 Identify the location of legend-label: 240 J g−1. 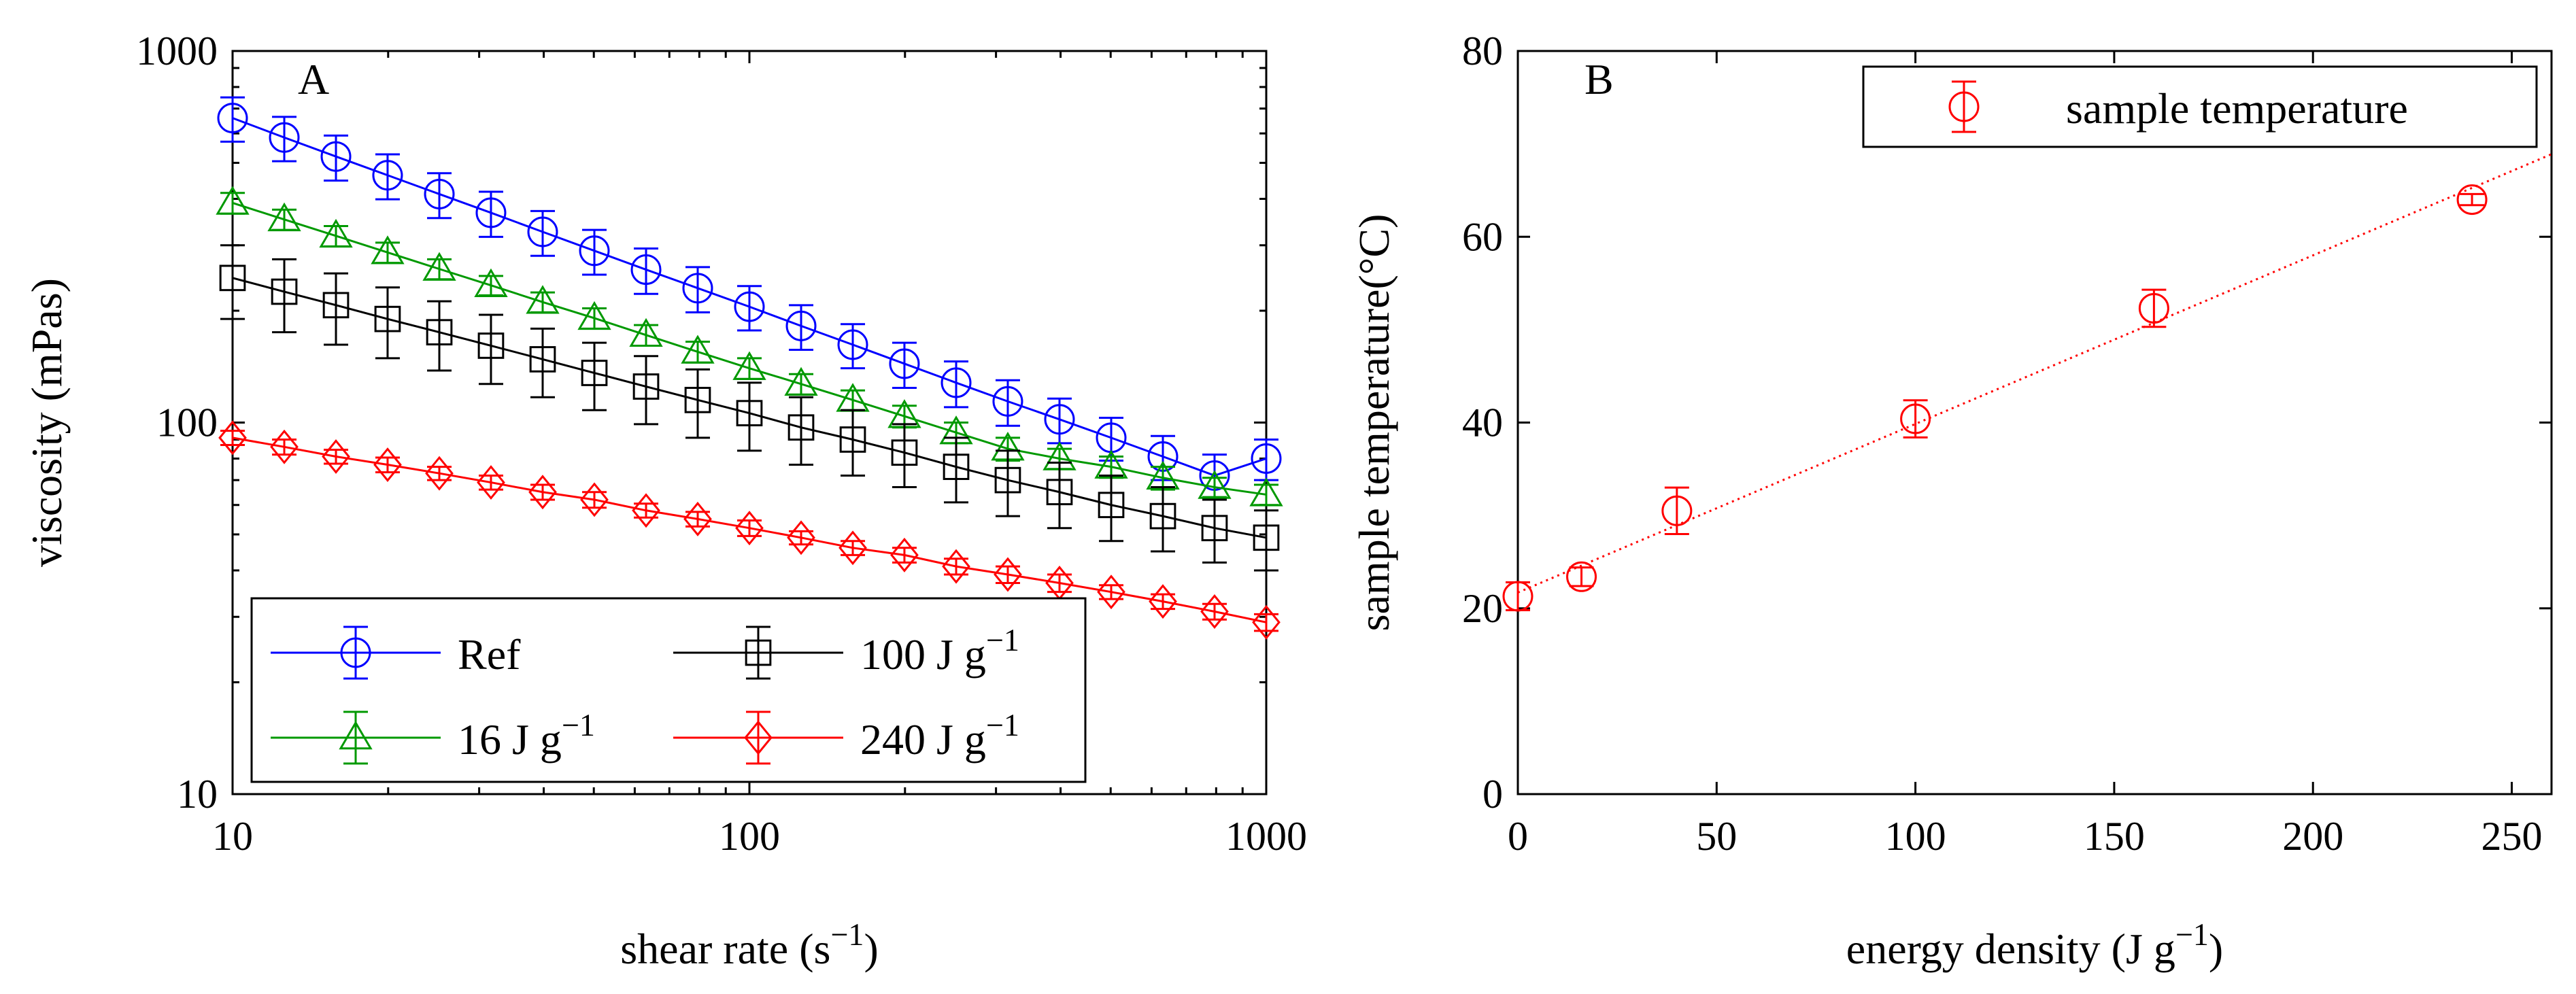
(939, 736).